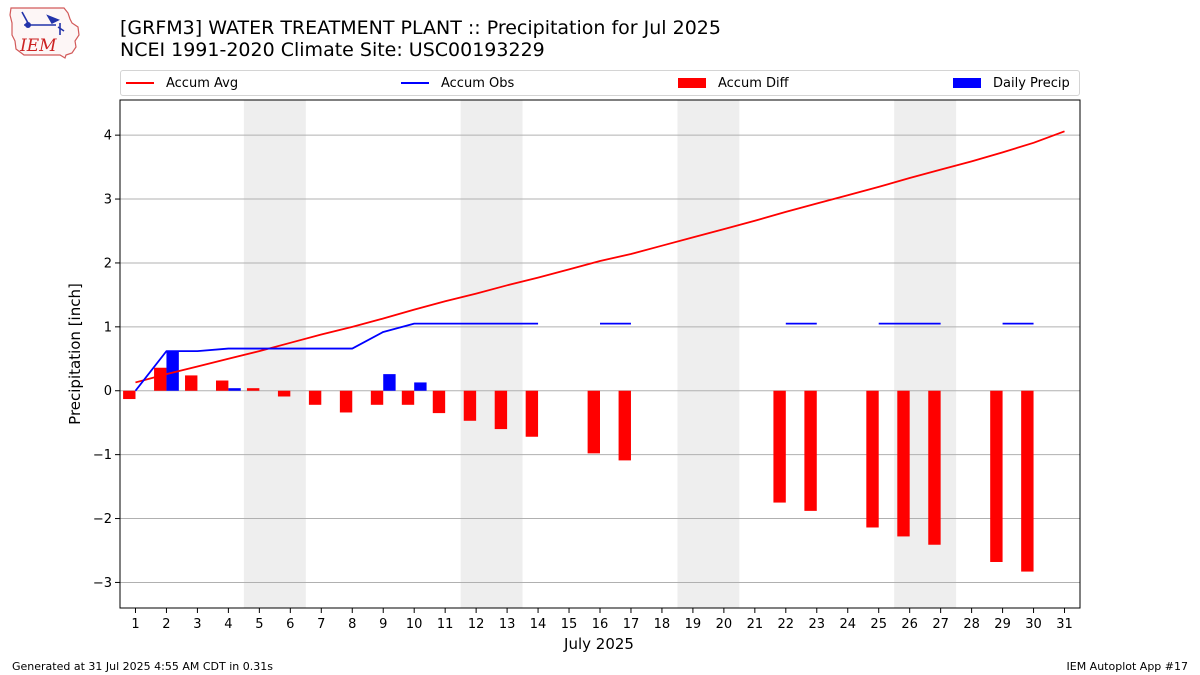  Describe the element at coordinates (102, 583) in the screenshot. I see `y-tick-label: −3` at that location.